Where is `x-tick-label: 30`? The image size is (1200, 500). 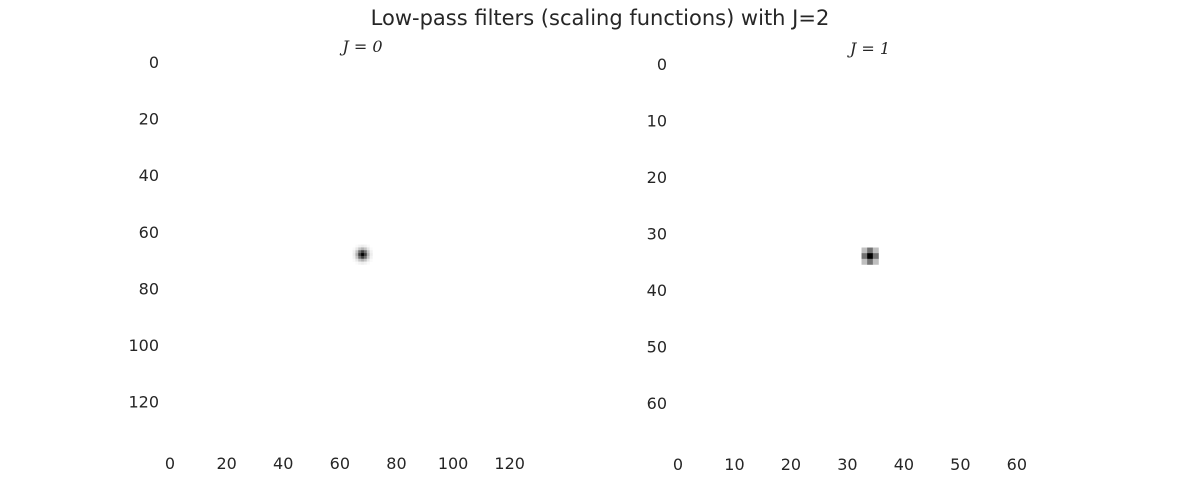
x-tick-label: 30 is located at coordinates (847, 464).